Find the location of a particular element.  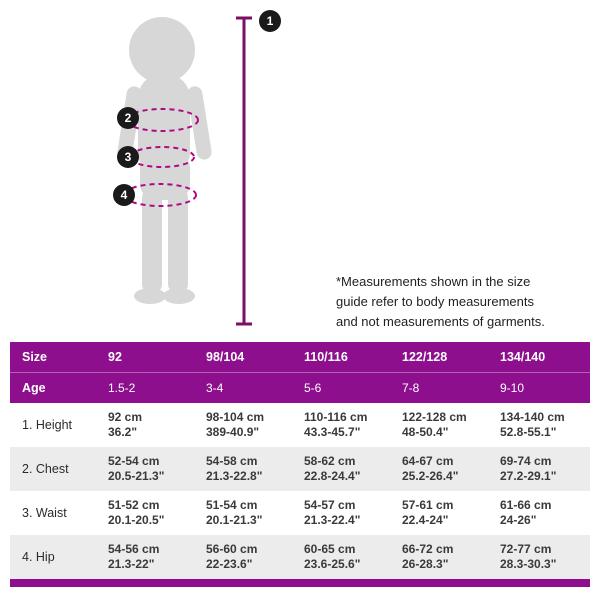

marker-1-height: 1 is located at coordinates (270, 21).